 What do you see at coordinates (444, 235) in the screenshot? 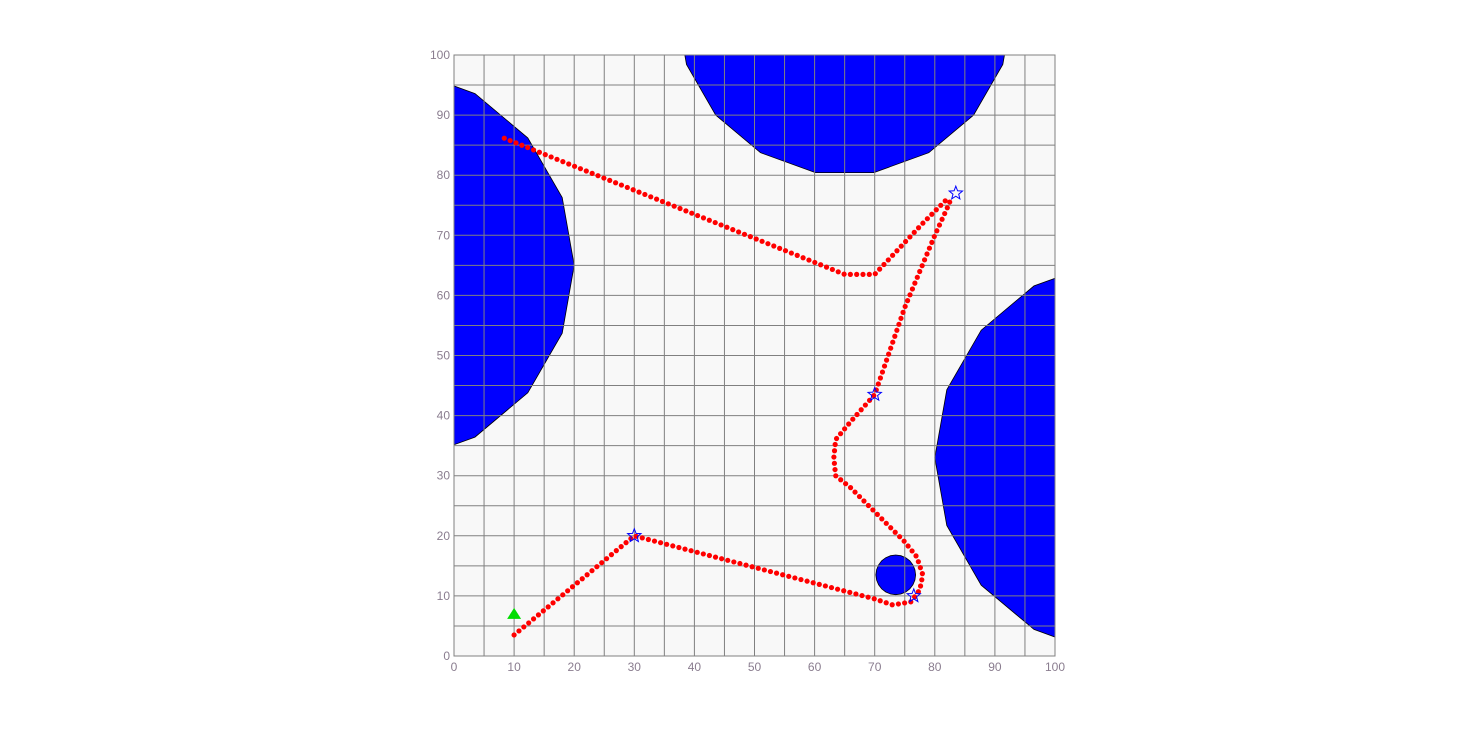
I see `y-tick-label: 70` at bounding box center [444, 235].